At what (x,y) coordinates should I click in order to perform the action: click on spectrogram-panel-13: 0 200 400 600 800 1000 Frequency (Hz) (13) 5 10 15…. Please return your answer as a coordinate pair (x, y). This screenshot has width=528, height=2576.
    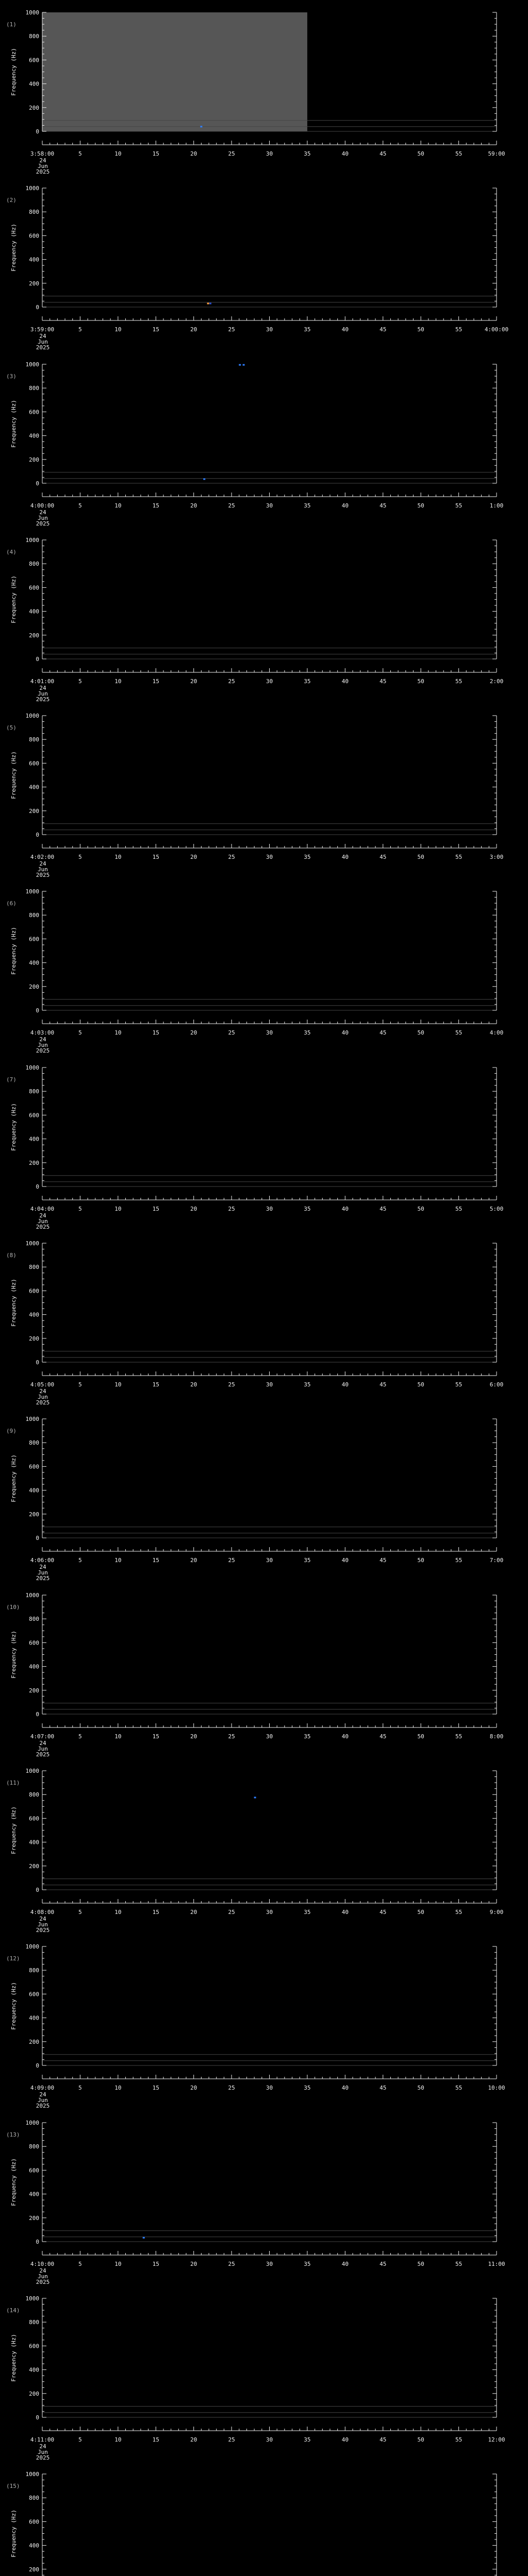
    Looking at the image, I should click on (255, 2202).